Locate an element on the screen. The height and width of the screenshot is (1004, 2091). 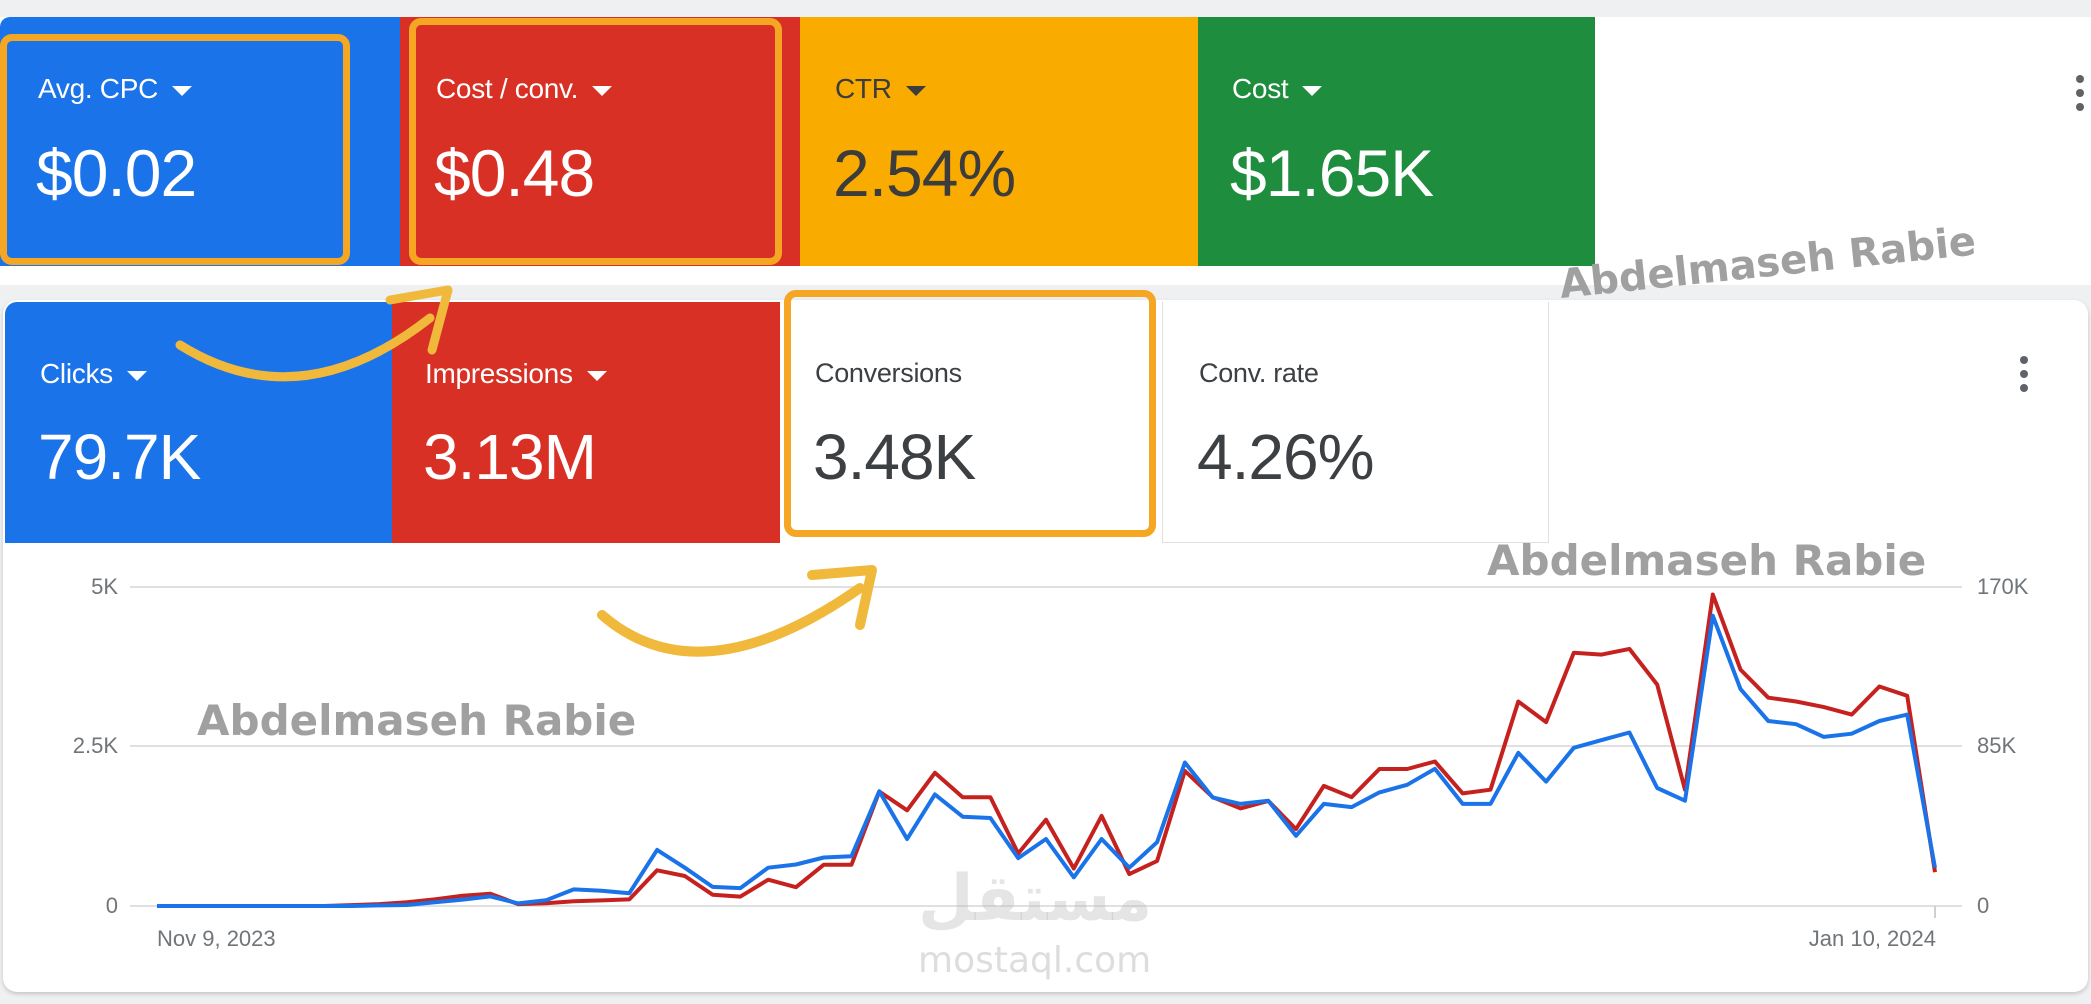
metric-value: $0.02 is located at coordinates (116, 173).